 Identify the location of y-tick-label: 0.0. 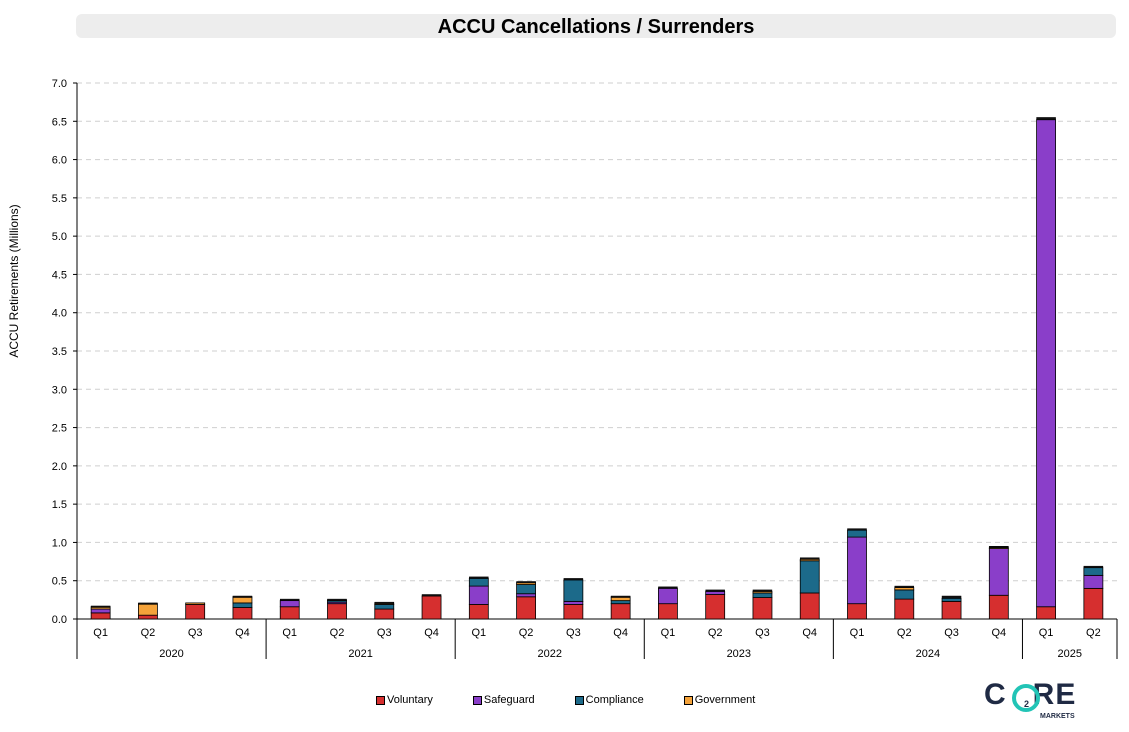
(59, 620).